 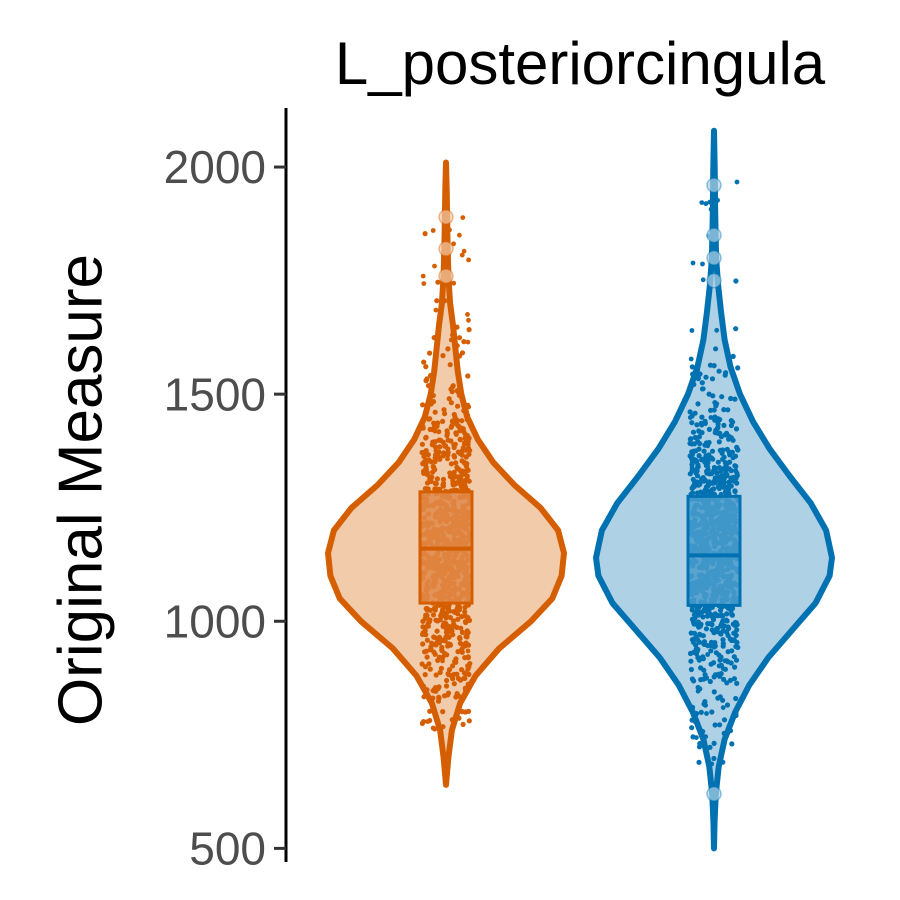 I want to click on y-tick-label: 1500, so click(x=215, y=394).